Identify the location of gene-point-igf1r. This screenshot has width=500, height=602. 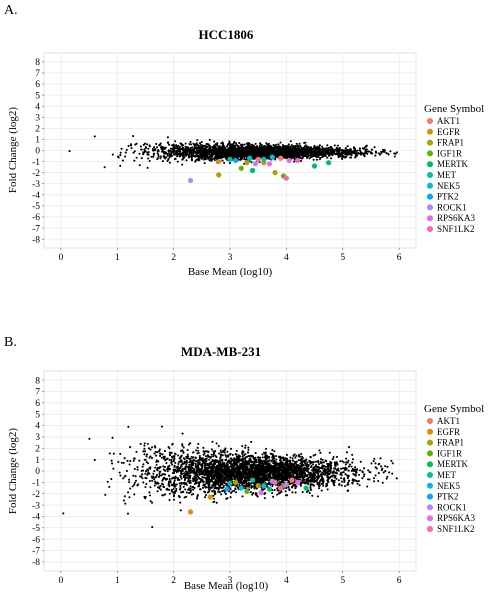
(241, 168).